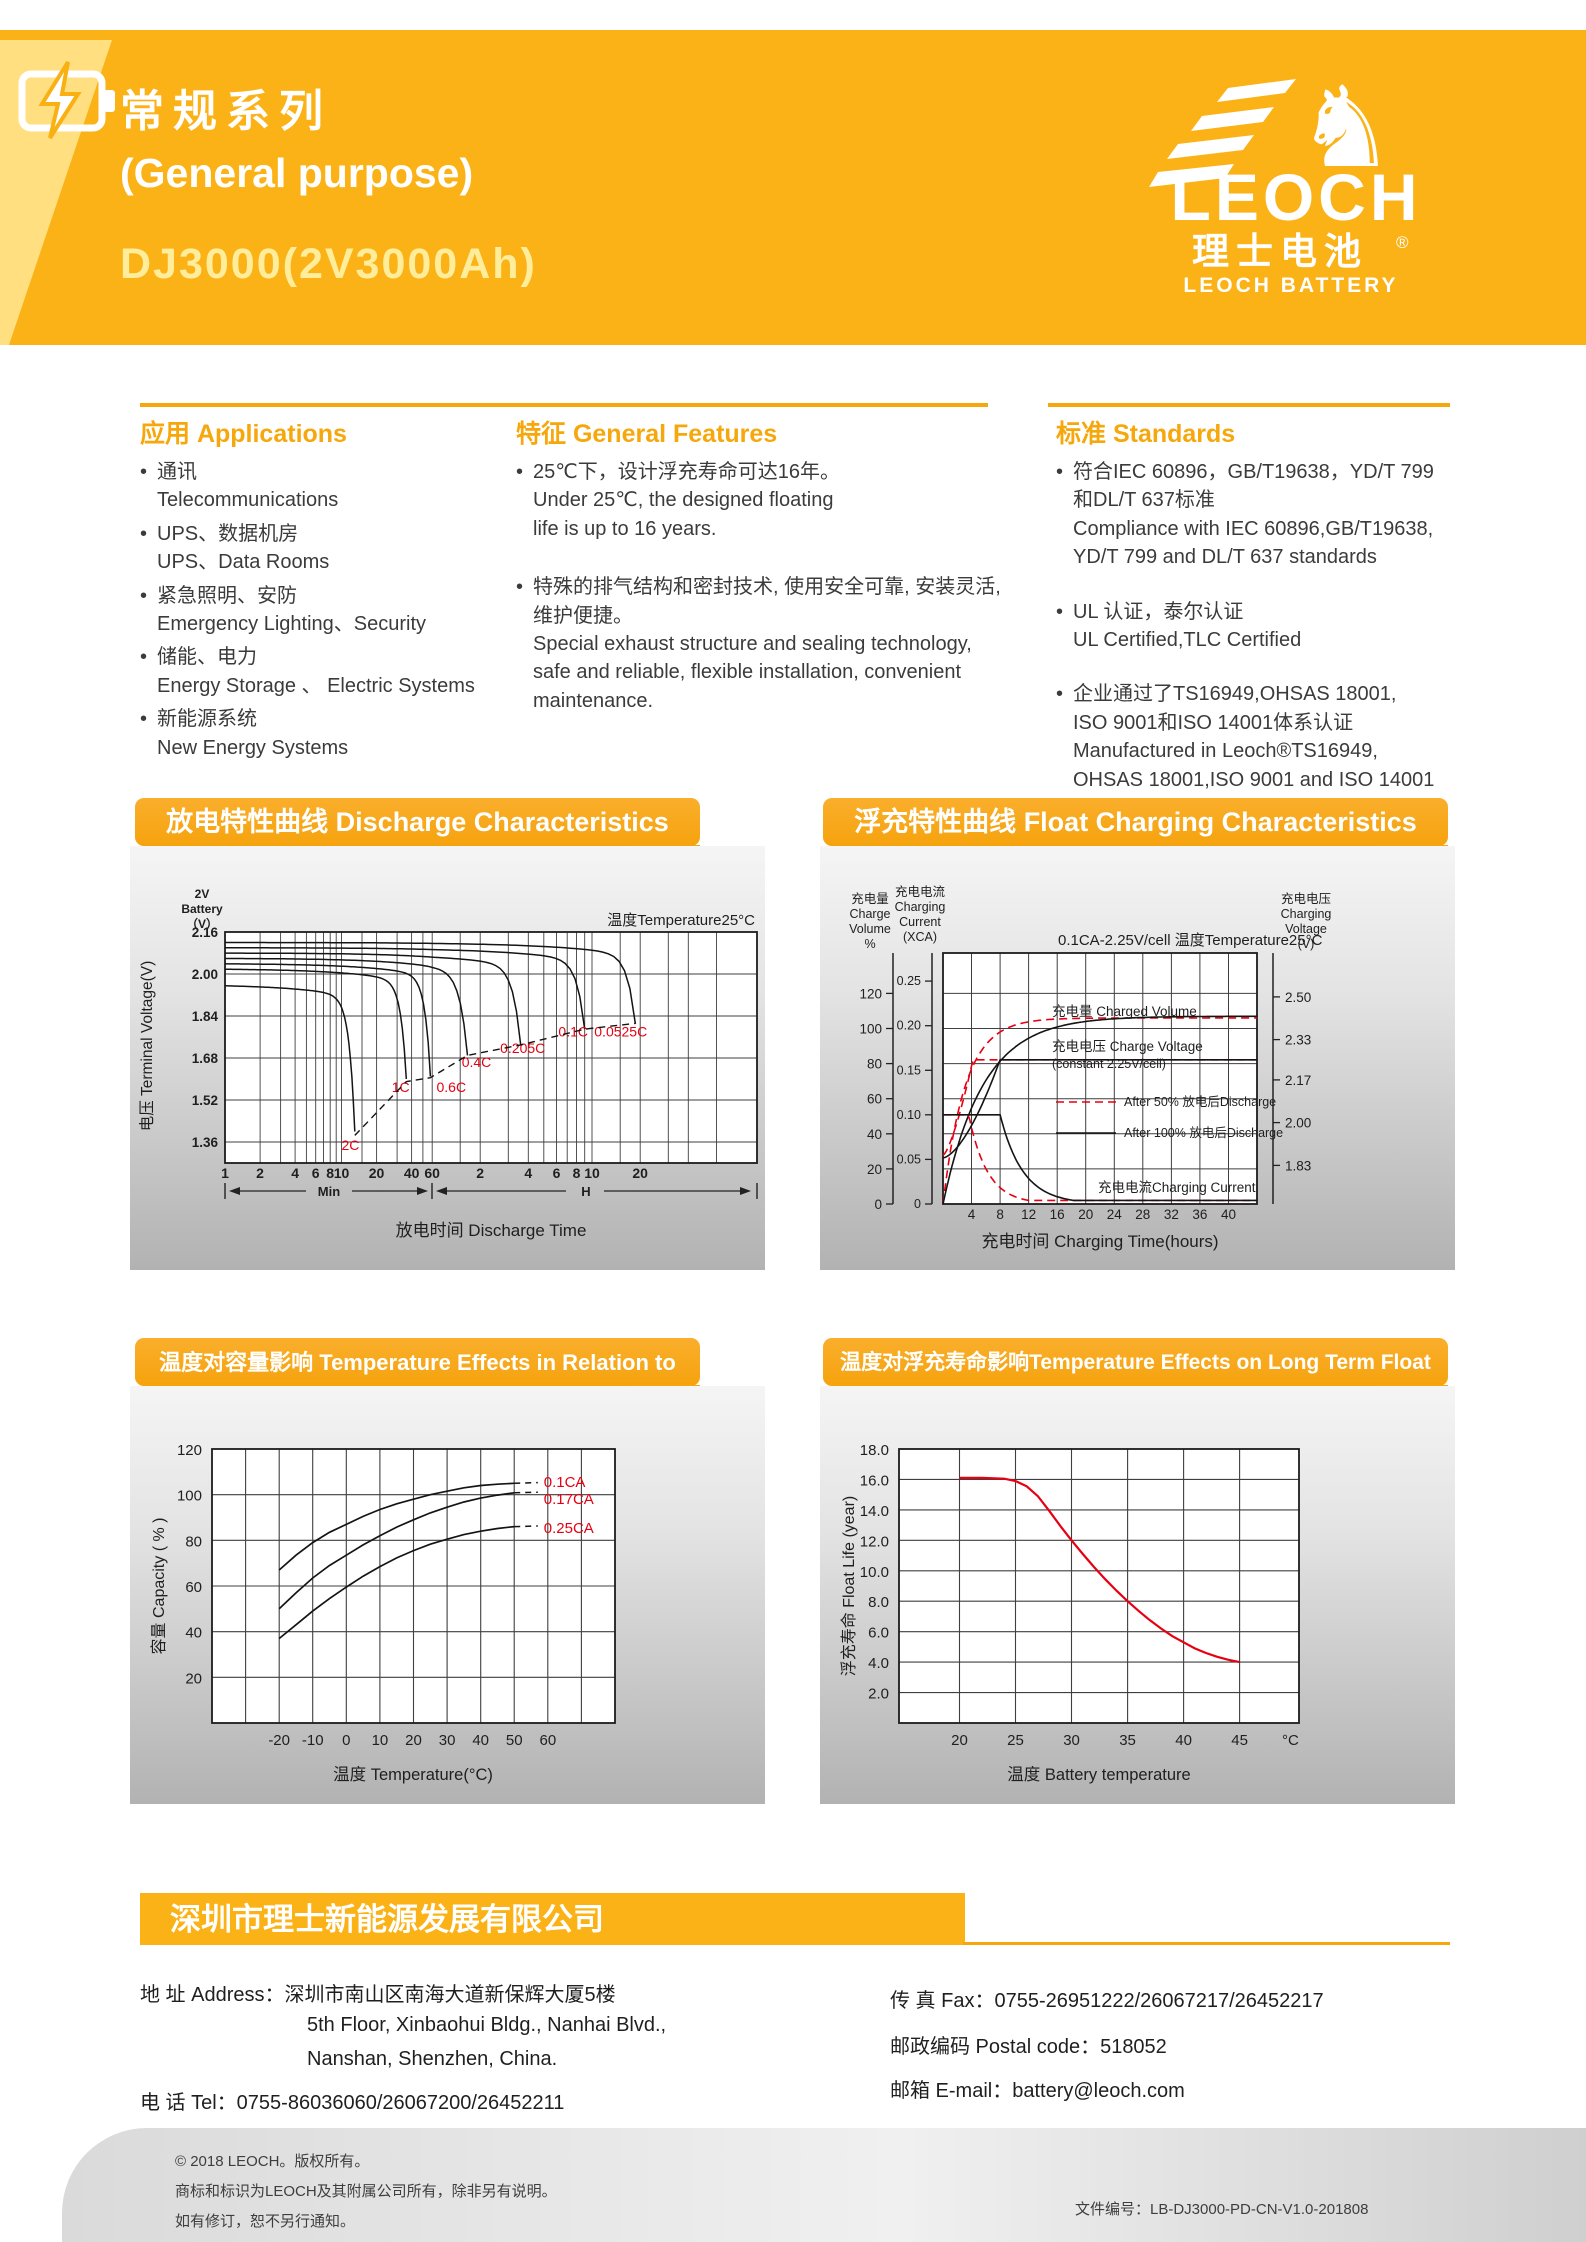  I want to click on divider-rule-left, so click(564, 405).